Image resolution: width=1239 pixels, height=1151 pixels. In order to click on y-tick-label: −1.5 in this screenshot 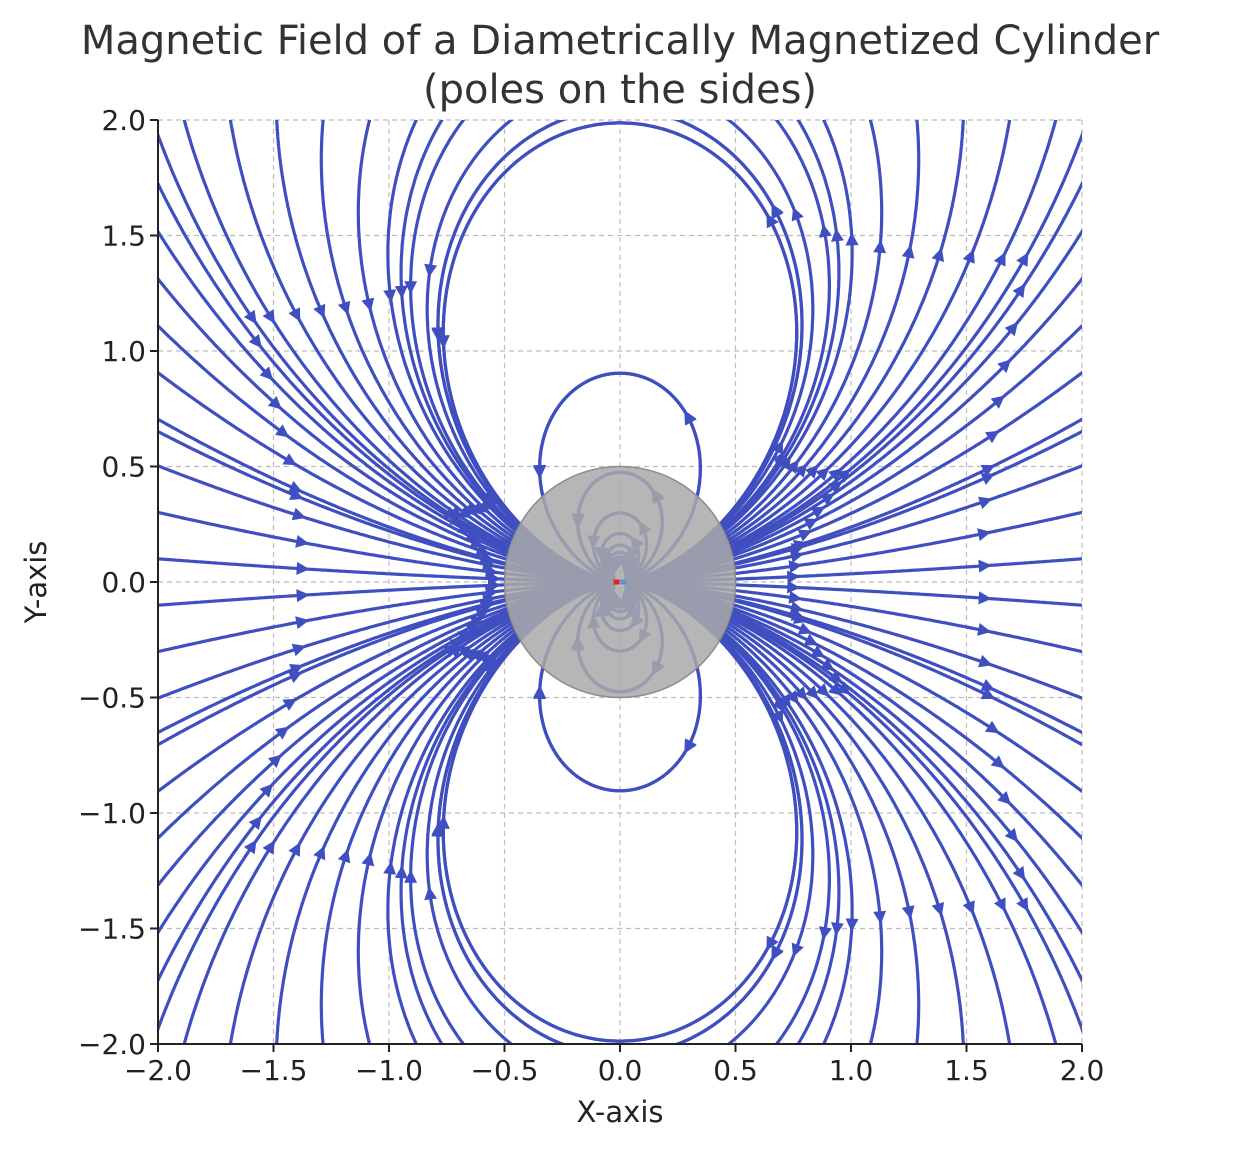, I will do `click(112, 929)`.